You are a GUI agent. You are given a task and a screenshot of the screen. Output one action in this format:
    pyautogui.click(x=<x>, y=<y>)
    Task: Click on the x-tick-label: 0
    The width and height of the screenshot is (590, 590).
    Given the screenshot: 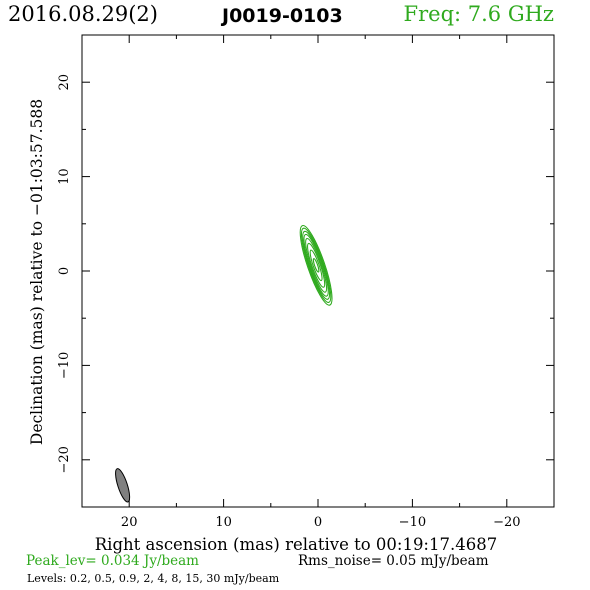 What is the action you would take?
    pyautogui.click(x=318, y=522)
    